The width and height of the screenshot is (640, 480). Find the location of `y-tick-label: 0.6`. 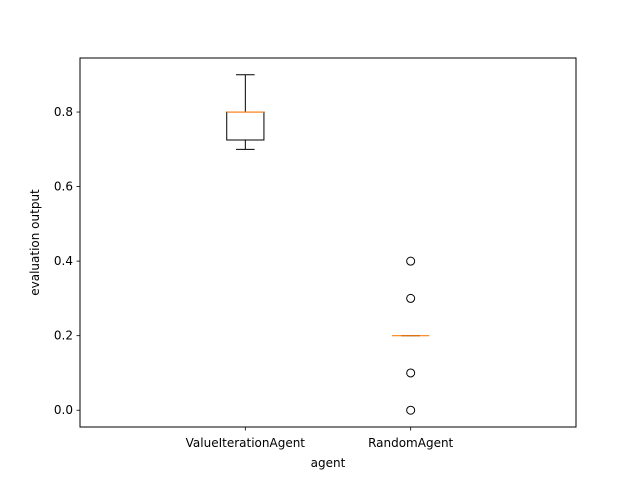

y-tick-label: 0.6 is located at coordinates (63, 187).